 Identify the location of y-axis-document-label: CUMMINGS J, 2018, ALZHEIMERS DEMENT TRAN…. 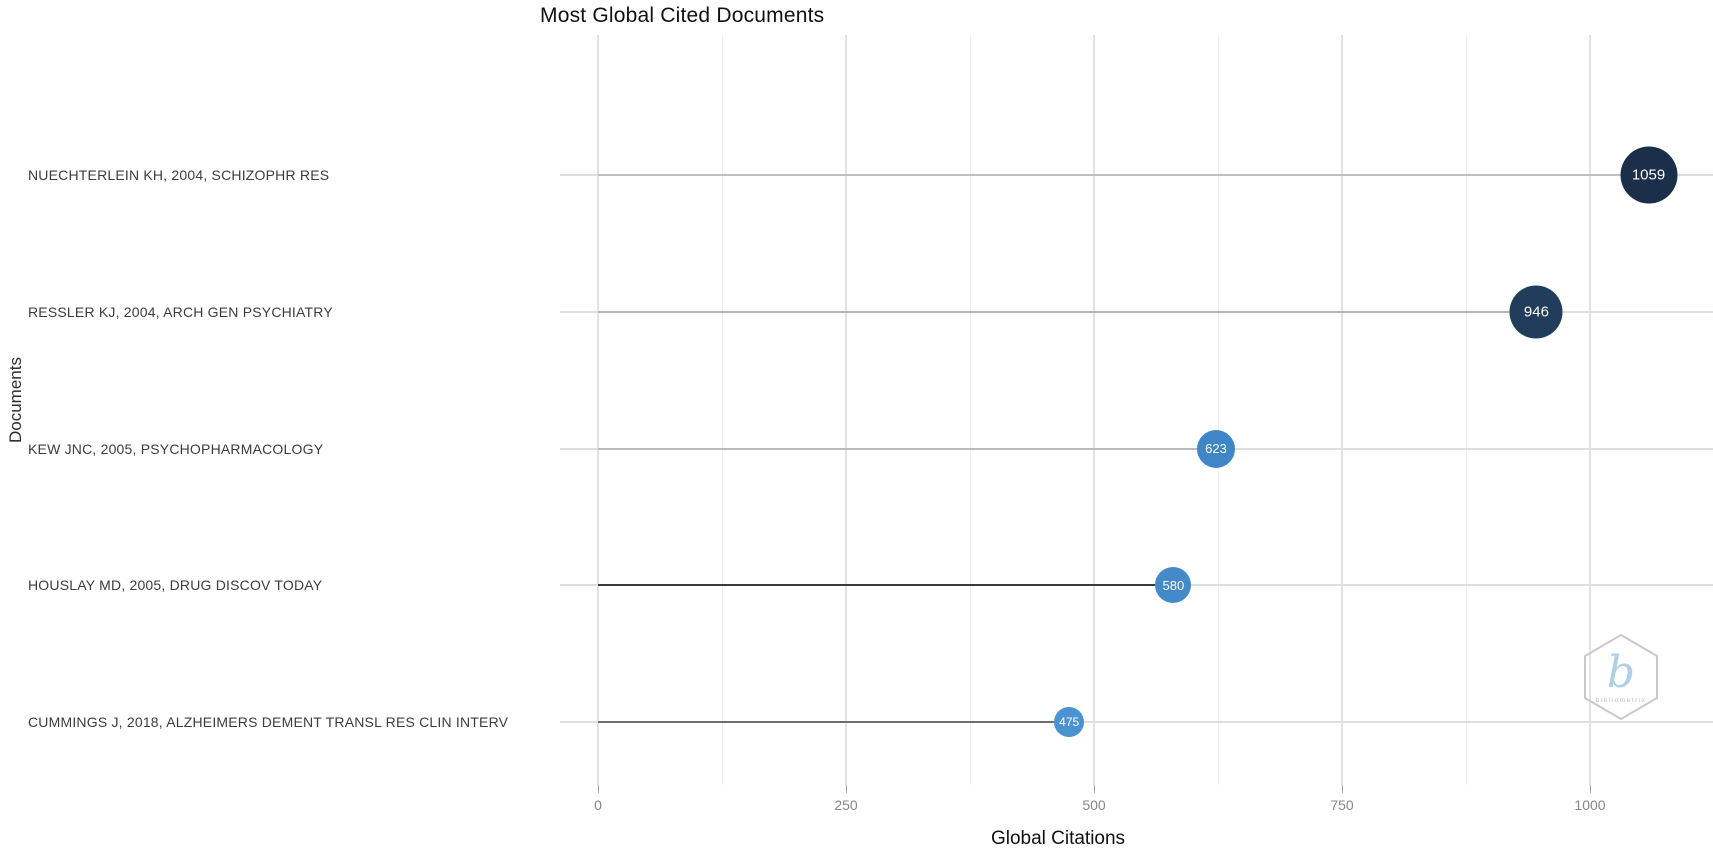
(268, 722).